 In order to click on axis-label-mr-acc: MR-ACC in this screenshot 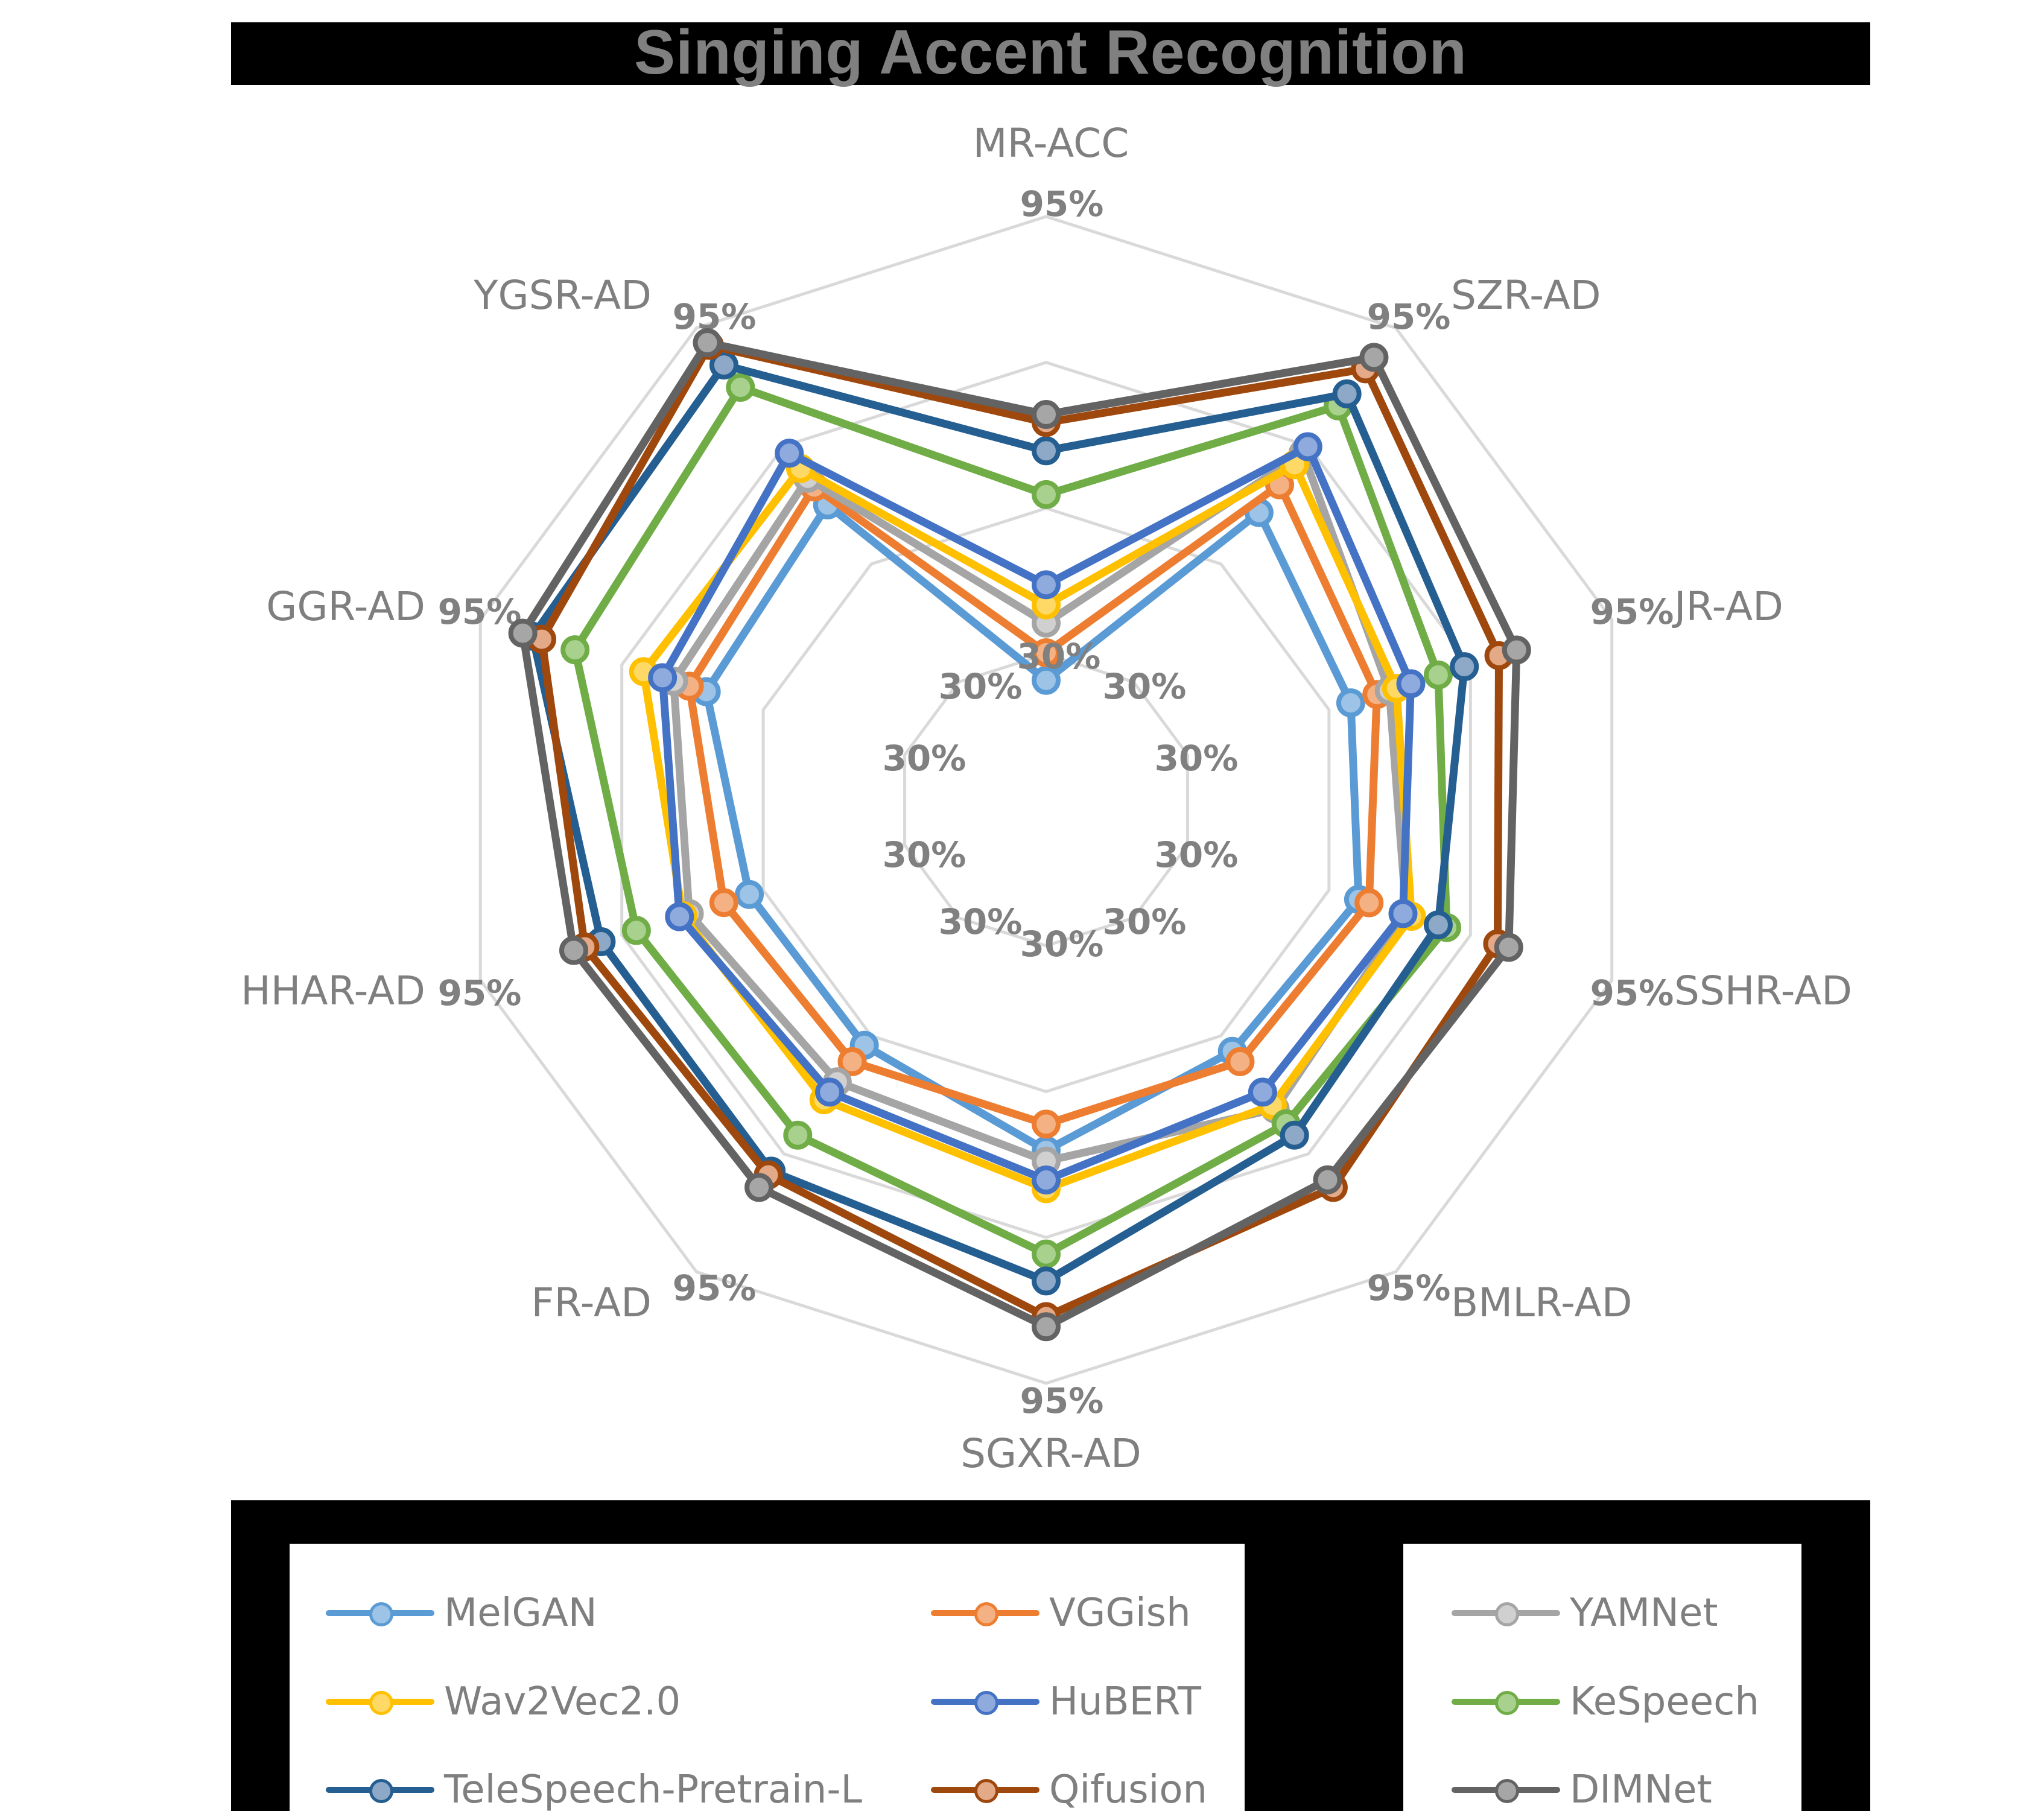, I will do `click(1051, 143)`.